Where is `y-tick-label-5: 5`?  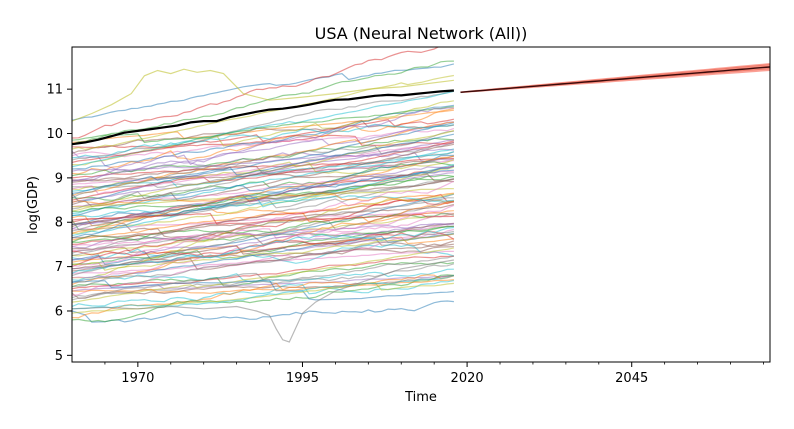 y-tick-label-5: 5 is located at coordinates (59, 356).